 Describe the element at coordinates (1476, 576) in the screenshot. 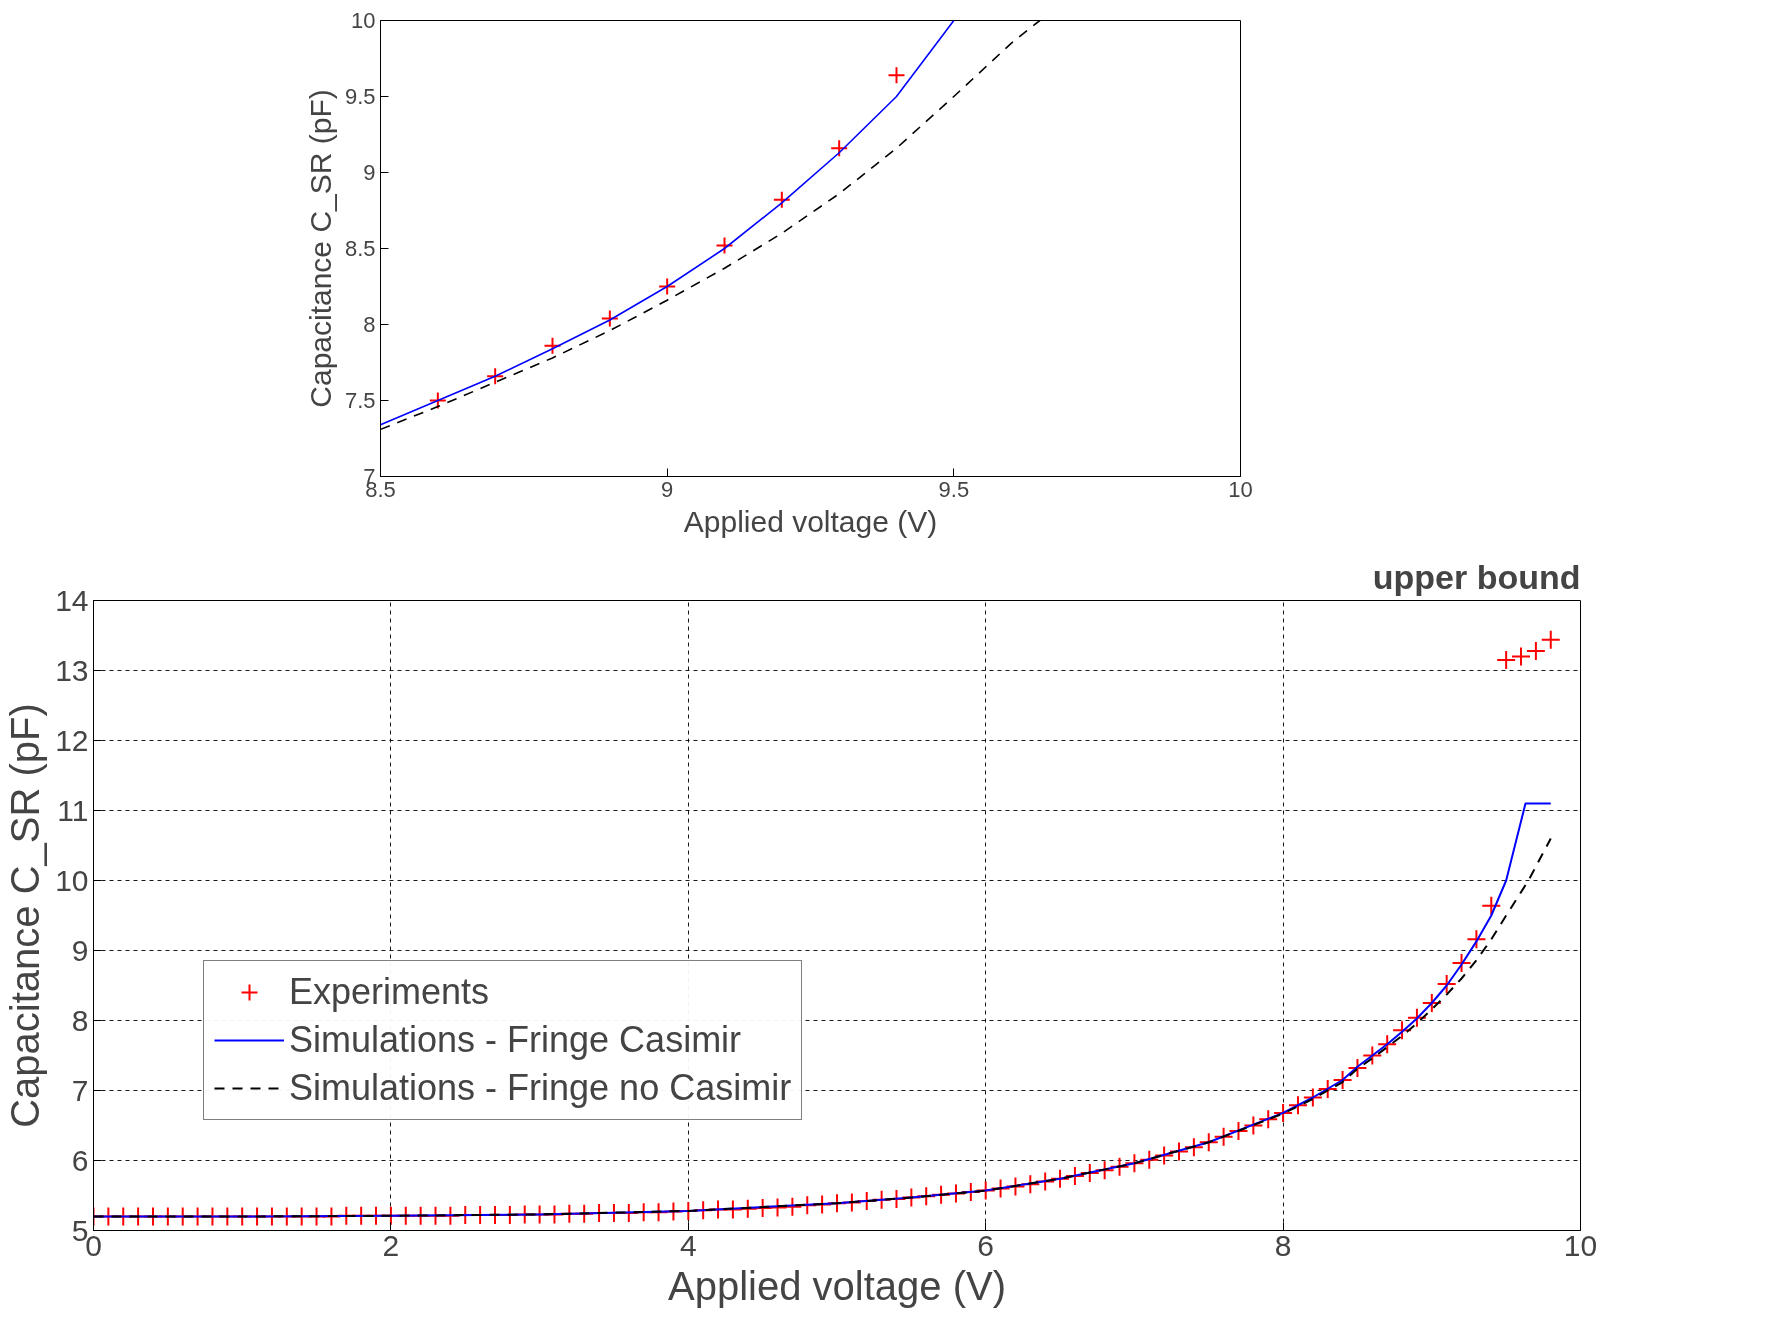

I see `text: upper bound` at that location.